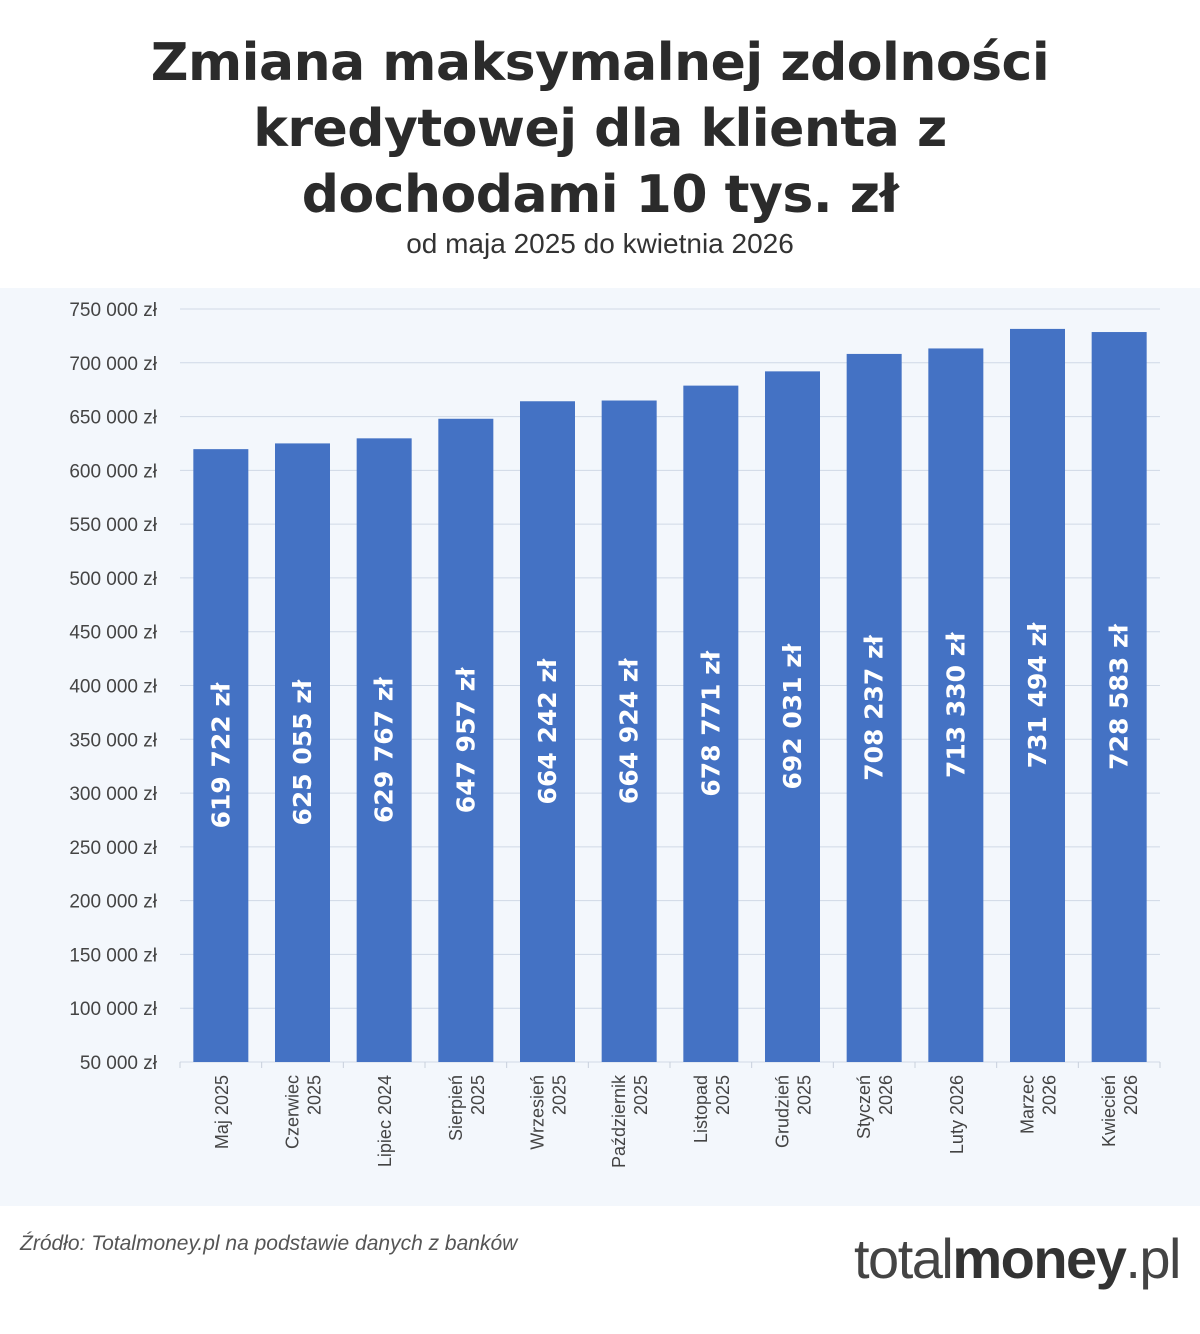 Image resolution: width=1200 pixels, height=1334 pixels. I want to click on x-tick-label-line: Luty 2026, so click(957, 1114).